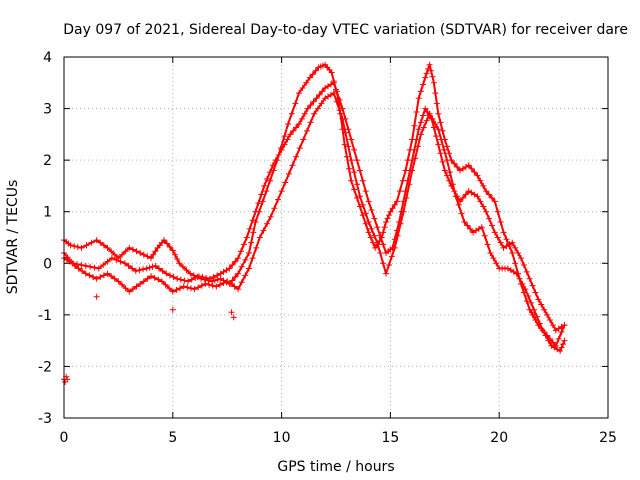  I want to click on x-tick-label: 25, so click(608, 438).